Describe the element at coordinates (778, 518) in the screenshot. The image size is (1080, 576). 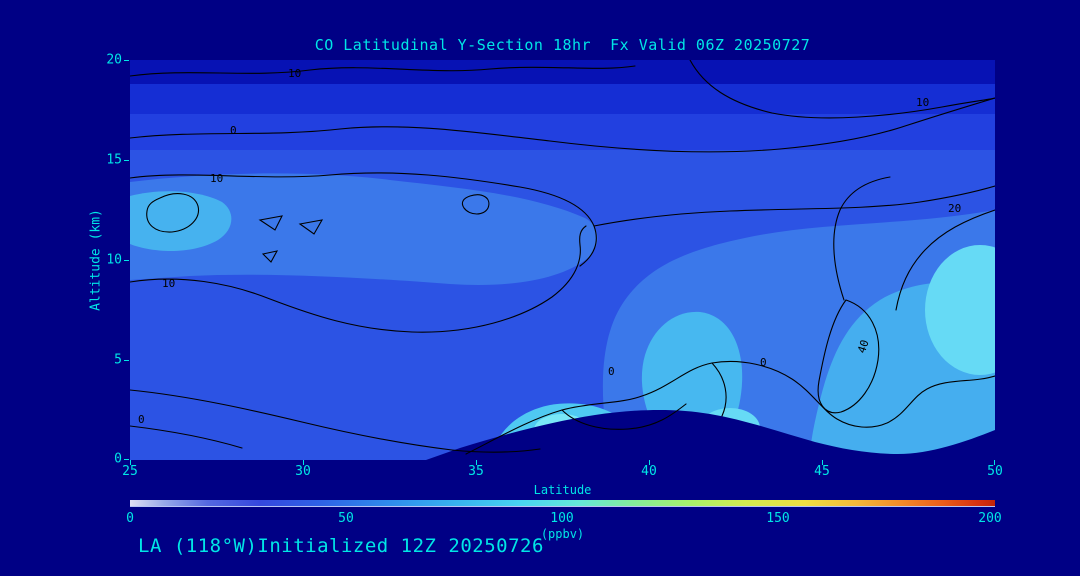
I see `colorbar-tick-label: 150` at that location.